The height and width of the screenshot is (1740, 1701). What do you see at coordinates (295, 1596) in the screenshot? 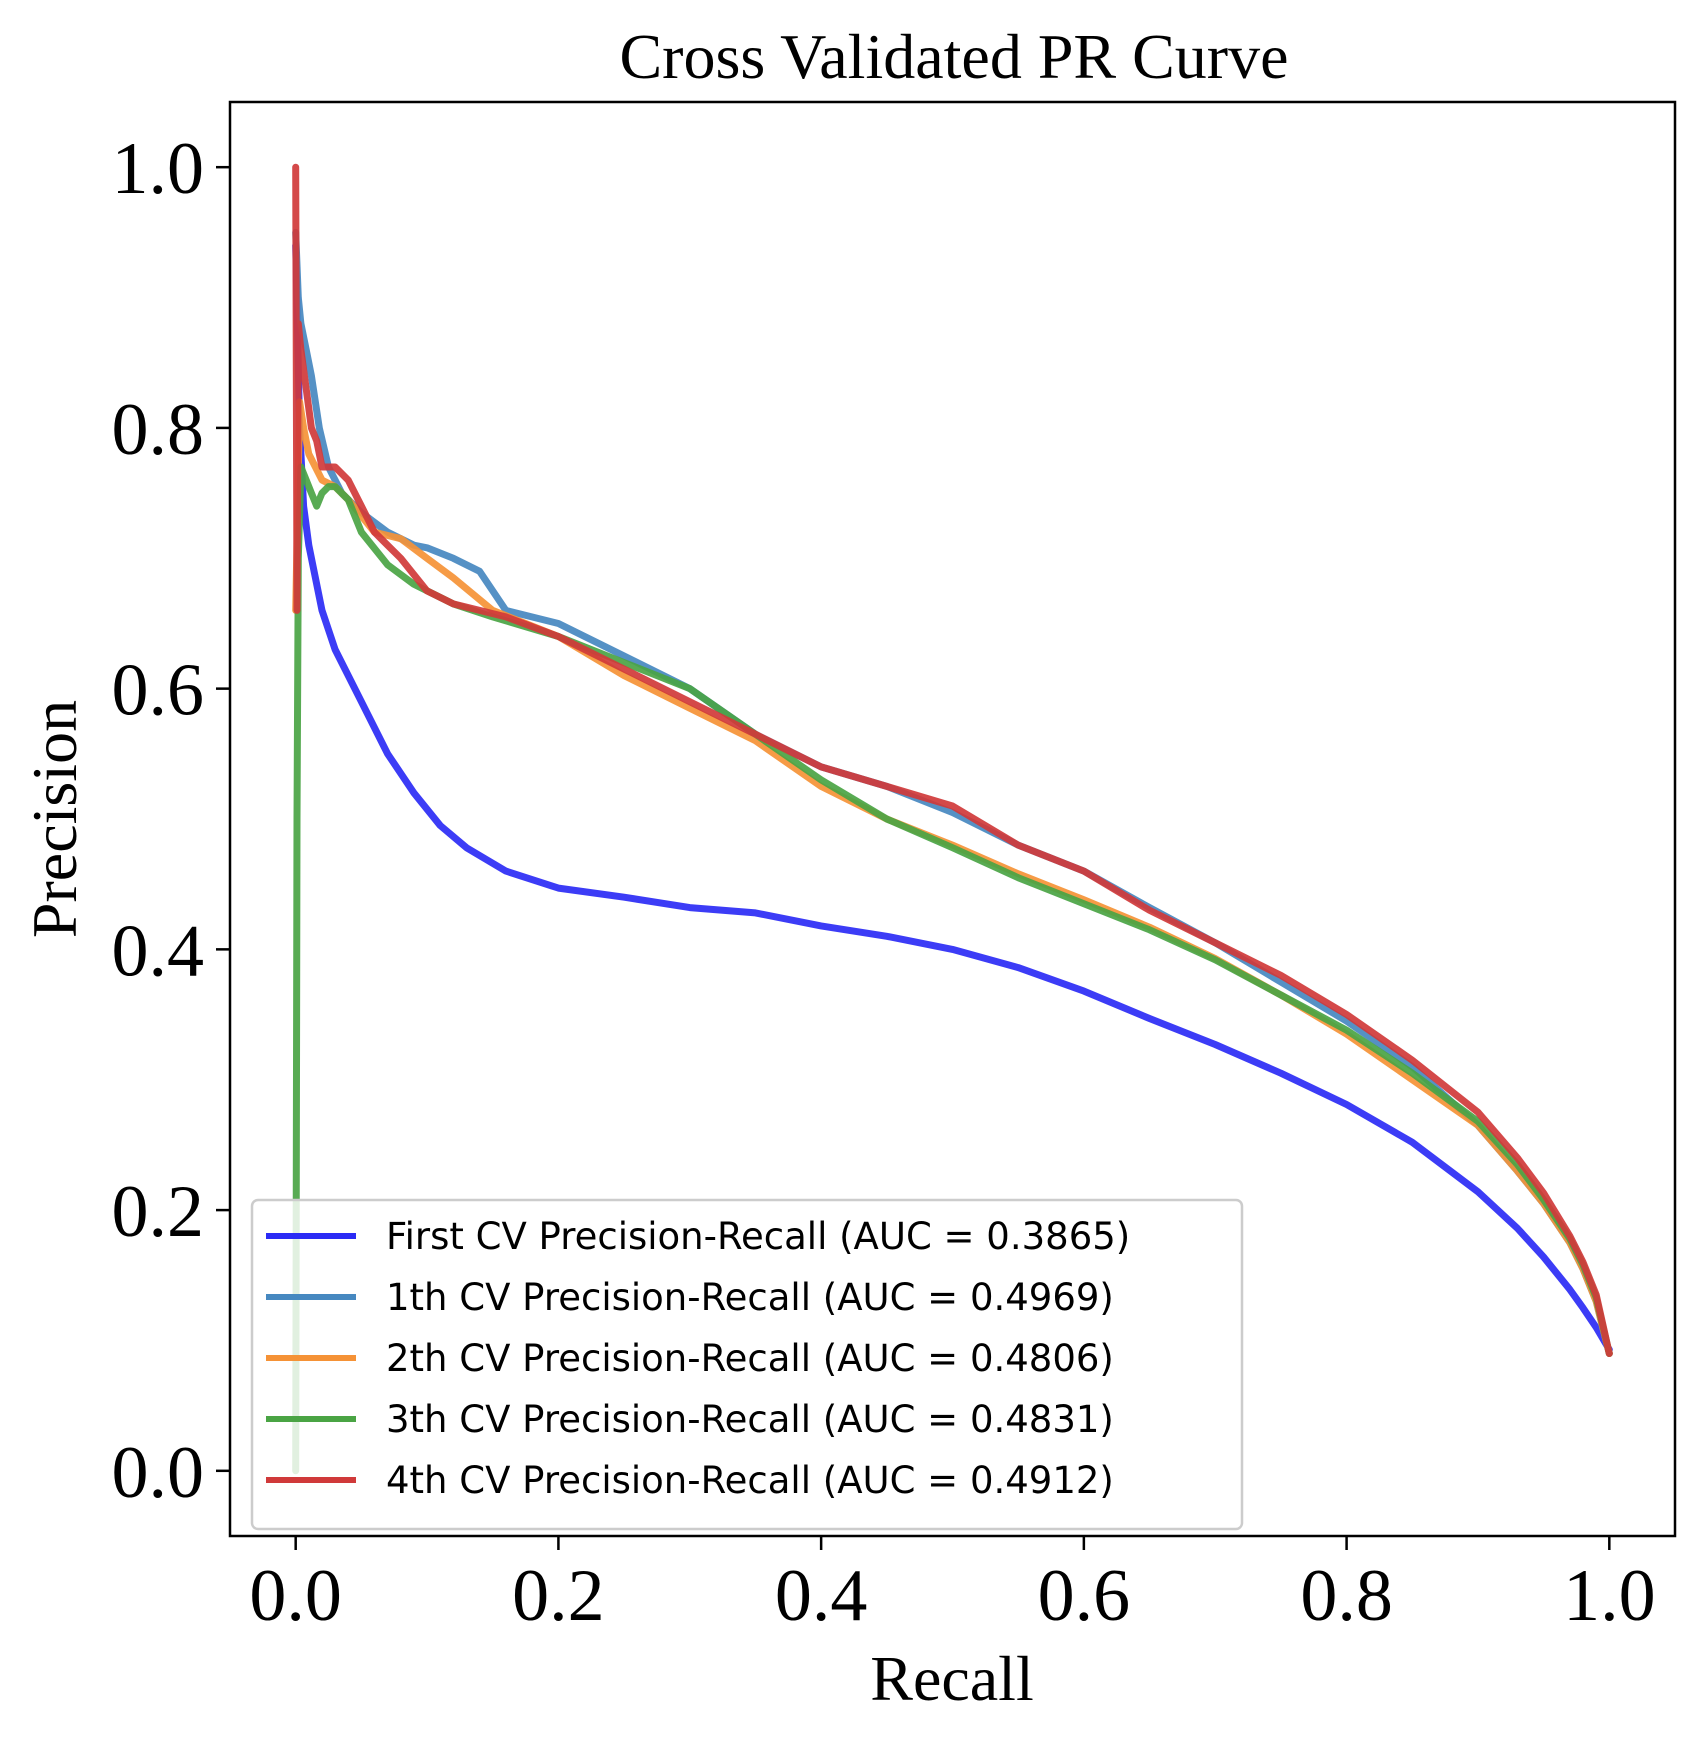
I see `x-tick-label: 0.0` at bounding box center [295, 1596].